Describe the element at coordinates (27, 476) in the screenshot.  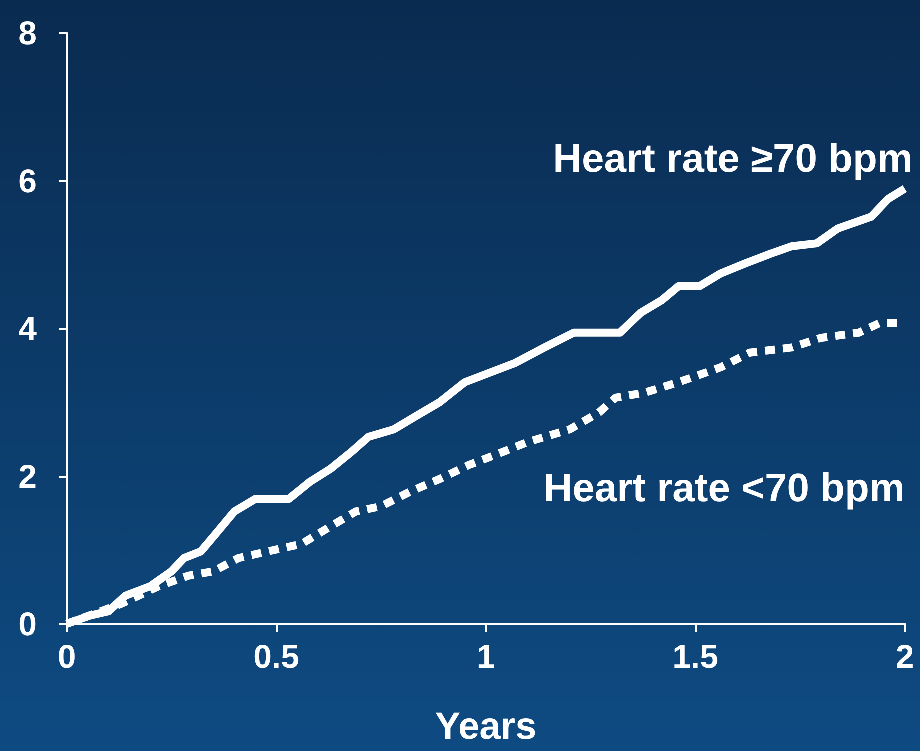
I see `y-tick-label: 2` at that location.